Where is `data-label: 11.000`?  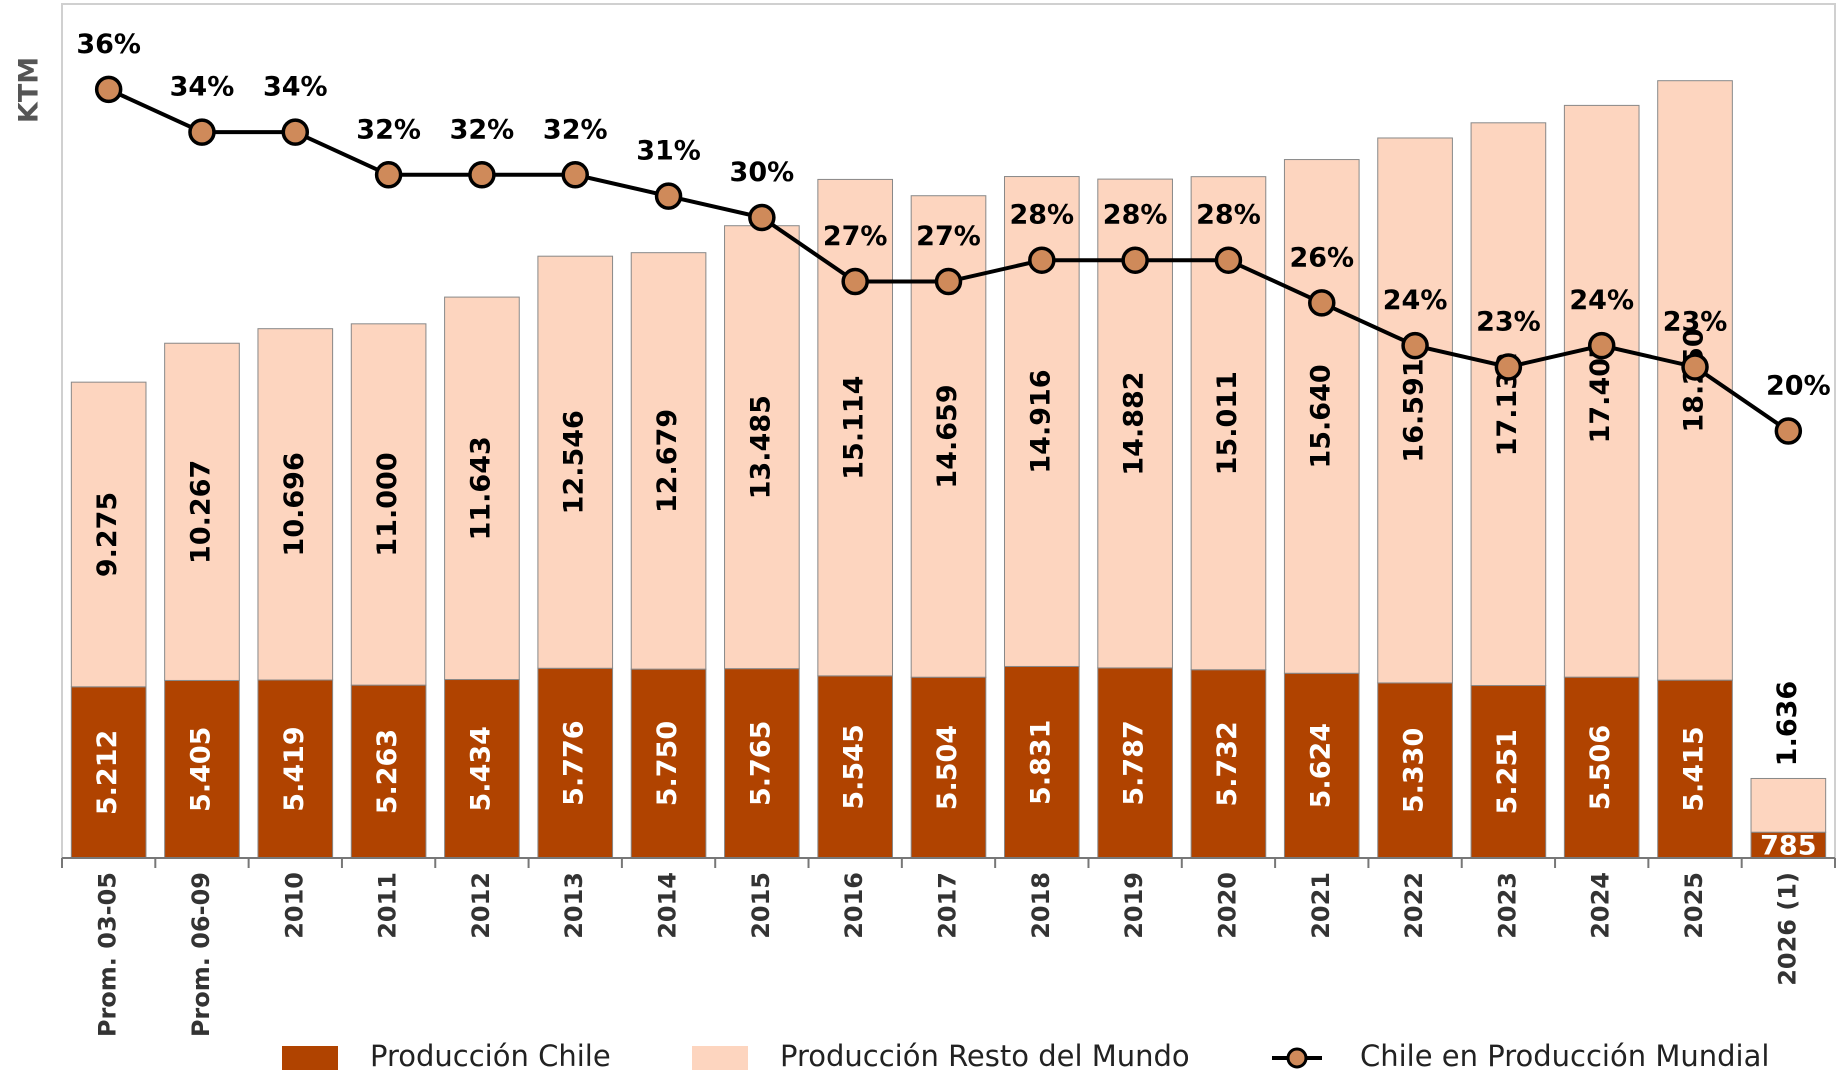 data-label: 11.000 is located at coordinates (387, 504).